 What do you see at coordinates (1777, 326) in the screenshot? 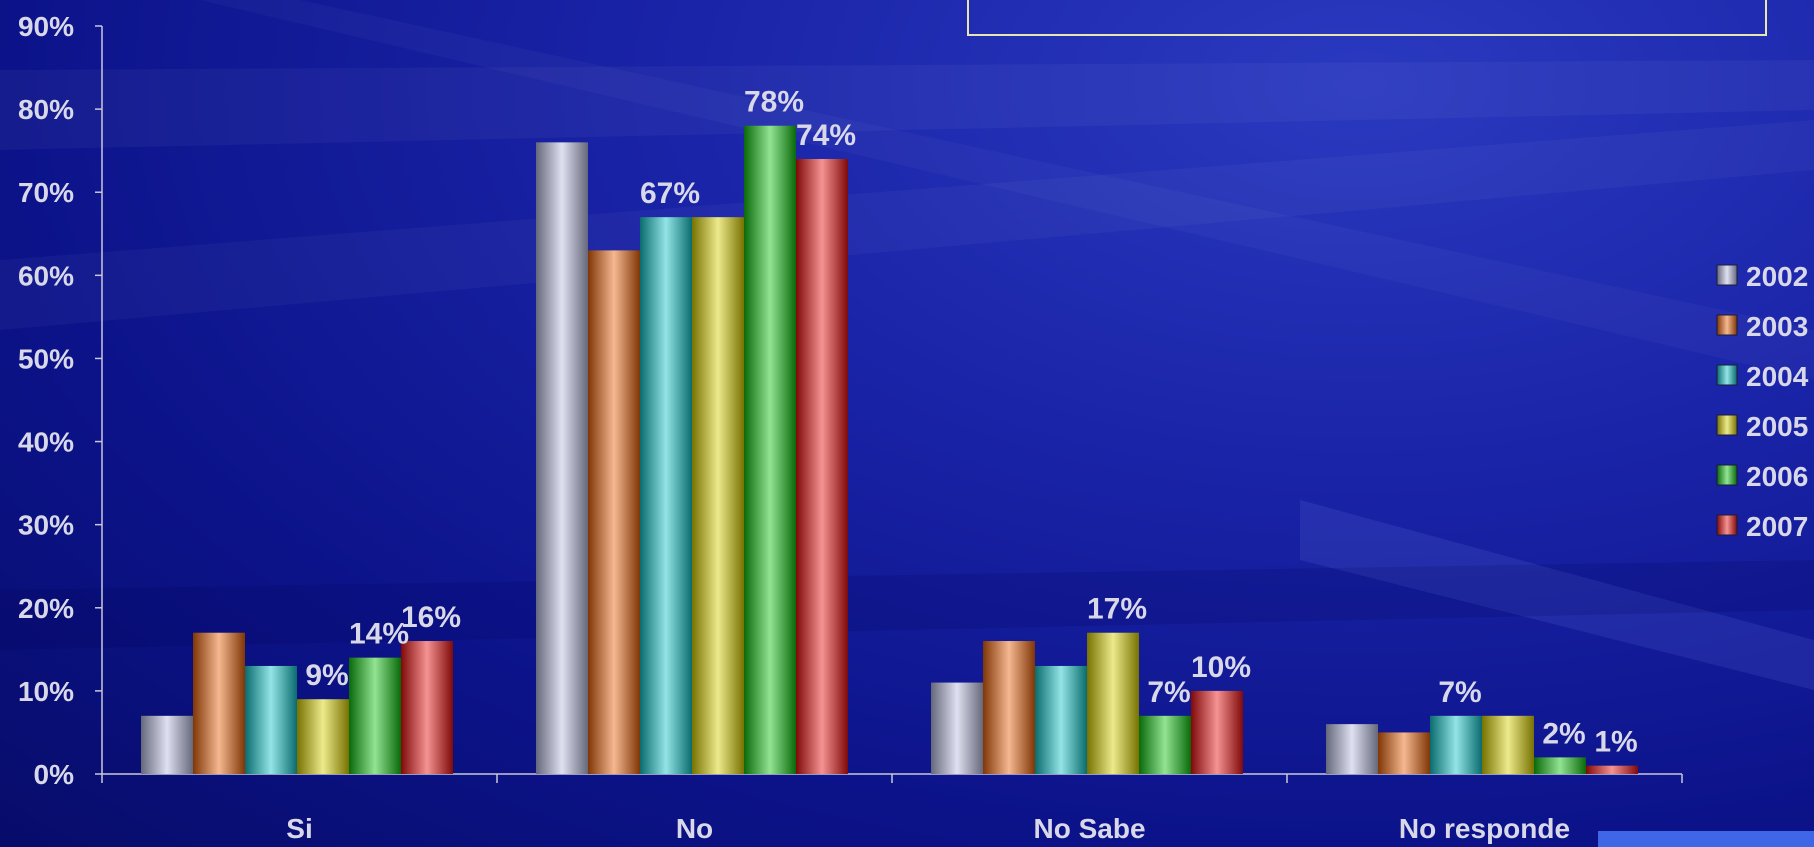
I see `legend-label: 2003` at bounding box center [1777, 326].